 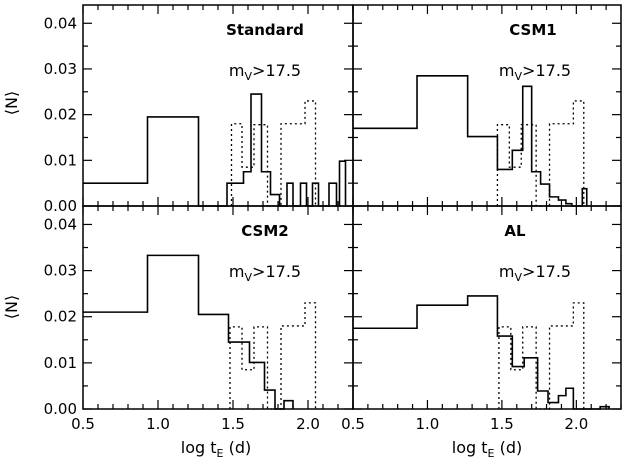 What do you see at coordinates (11, 103) in the screenshot?
I see `ylabel-top: ⟨N⟩` at bounding box center [11, 103].